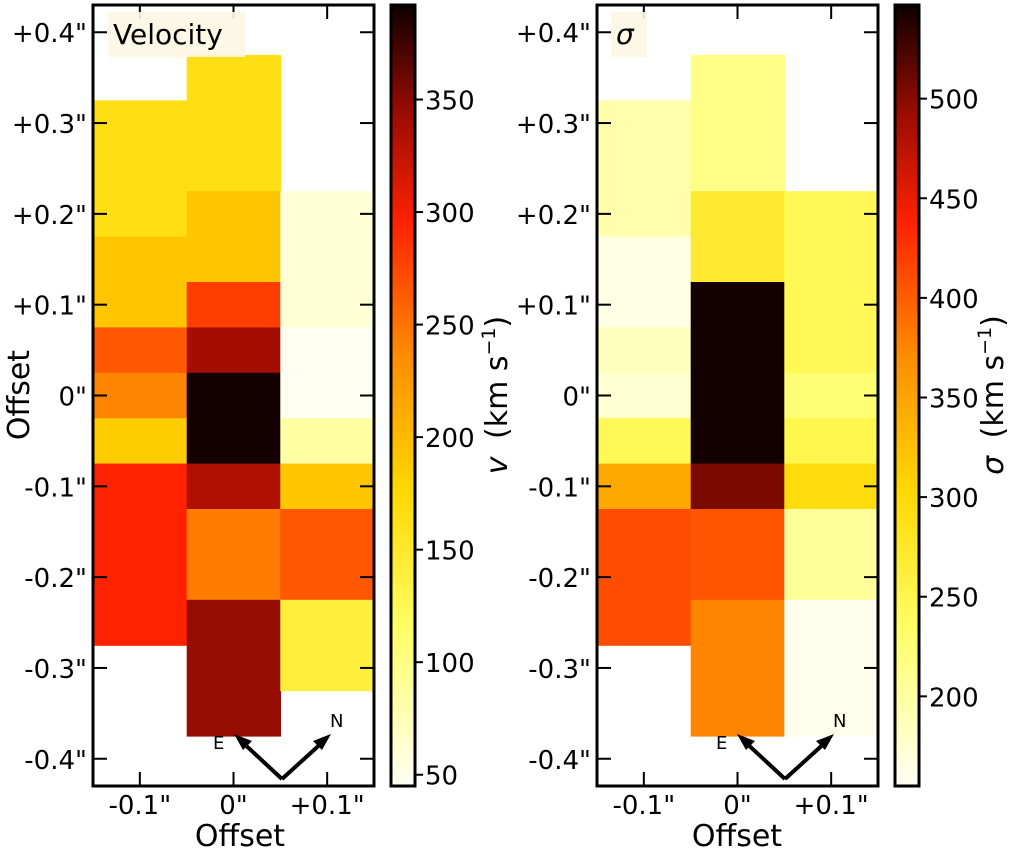  Describe the element at coordinates (985, 341) in the screenshot. I see `sigma-colorbar-label-exp: −1` at that location.